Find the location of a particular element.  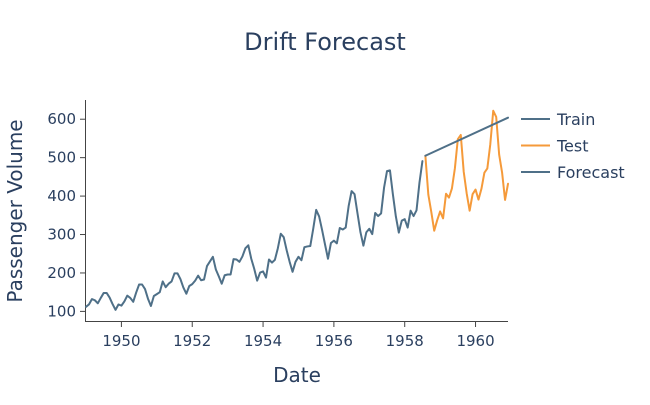

x-axis-title: Date is located at coordinates (297, 375).